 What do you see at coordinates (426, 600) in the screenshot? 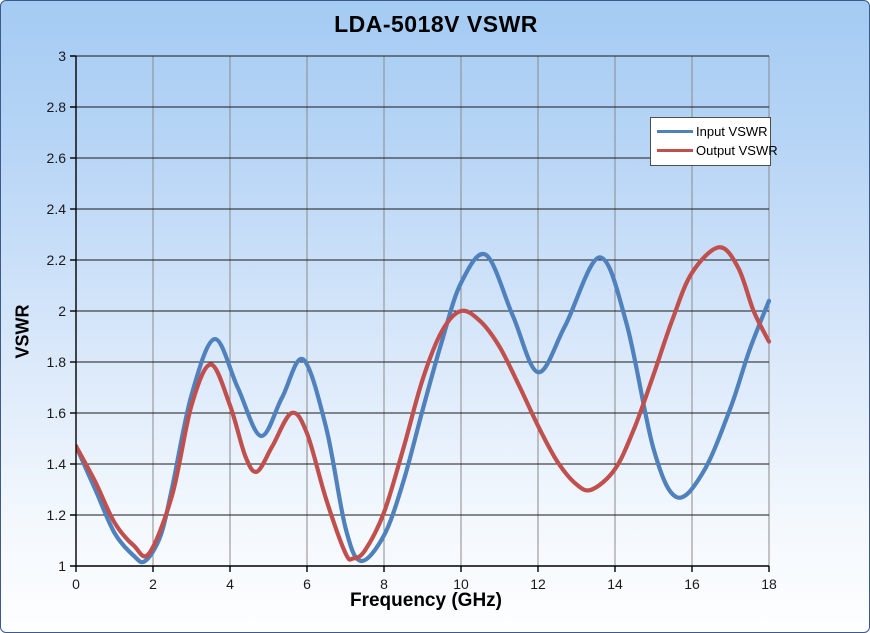
I see `x-axis-label: Frequency (GHz)` at bounding box center [426, 600].